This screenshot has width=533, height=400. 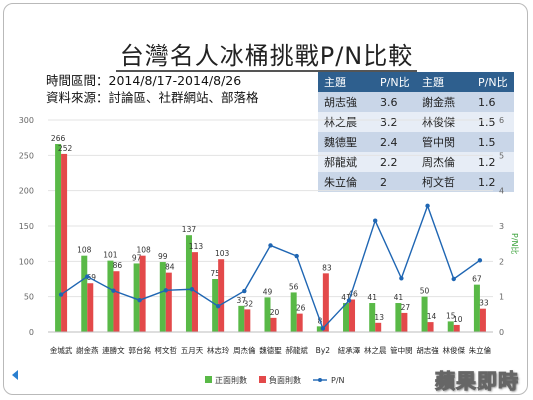 I want to click on y-left-tick-label: 200, so click(x=26, y=191).